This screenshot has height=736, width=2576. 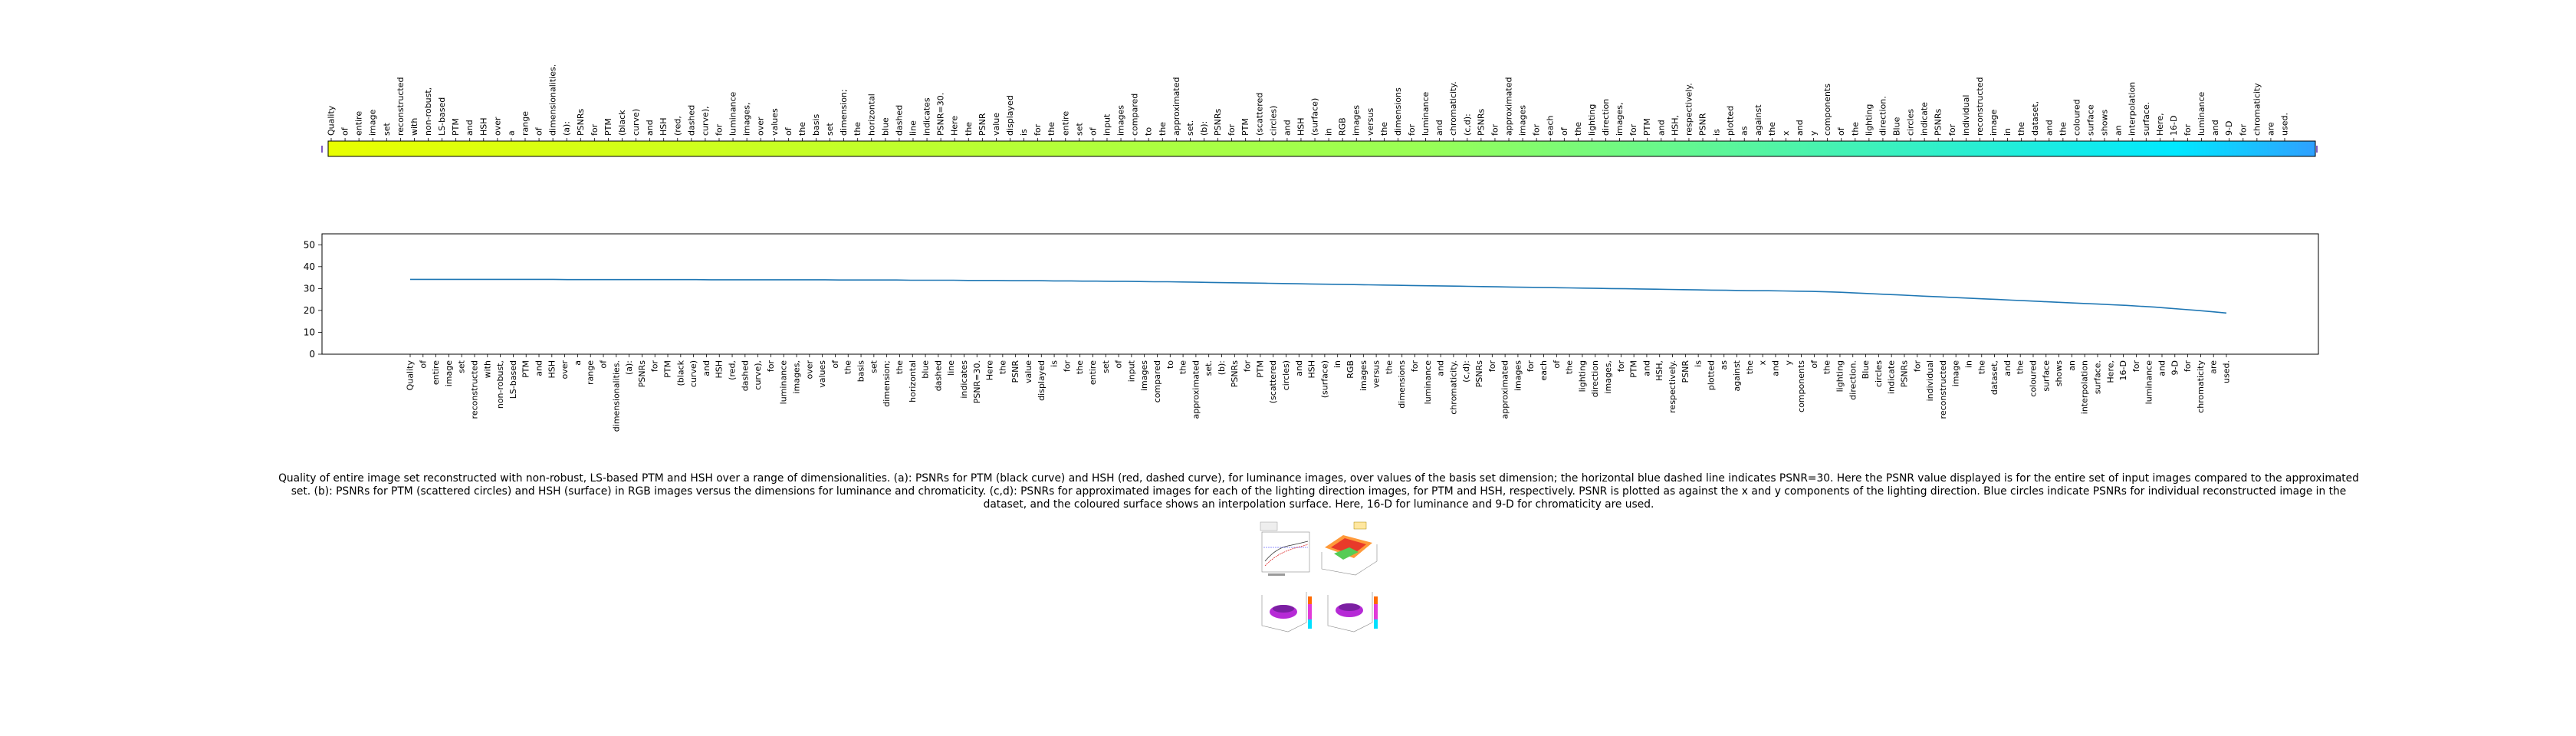 What do you see at coordinates (1320, 294) in the screenshot?
I see `line-plot-frame` at bounding box center [1320, 294].